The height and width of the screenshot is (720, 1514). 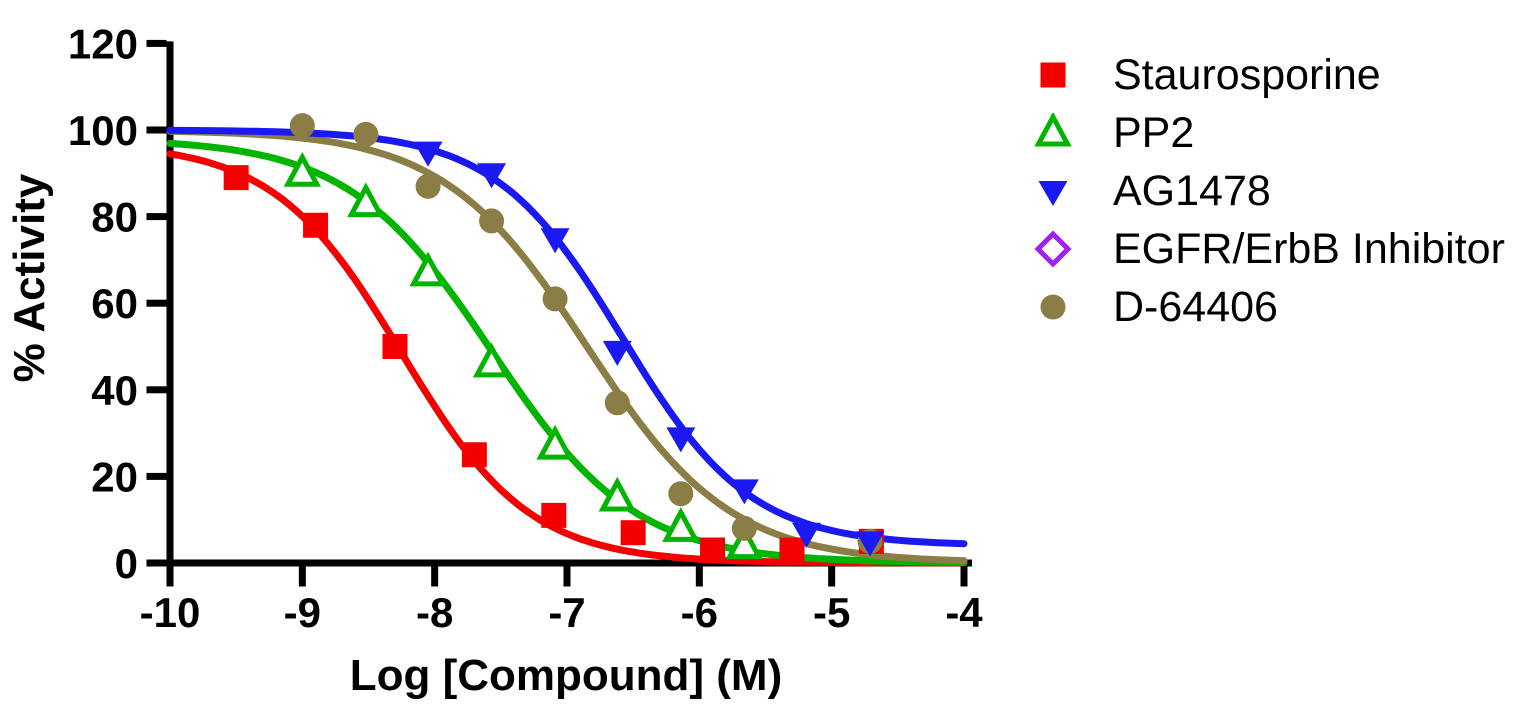 What do you see at coordinates (1309, 249) in the screenshot?
I see `legend-label: EGFR/ErbB Inhibitor` at bounding box center [1309, 249].